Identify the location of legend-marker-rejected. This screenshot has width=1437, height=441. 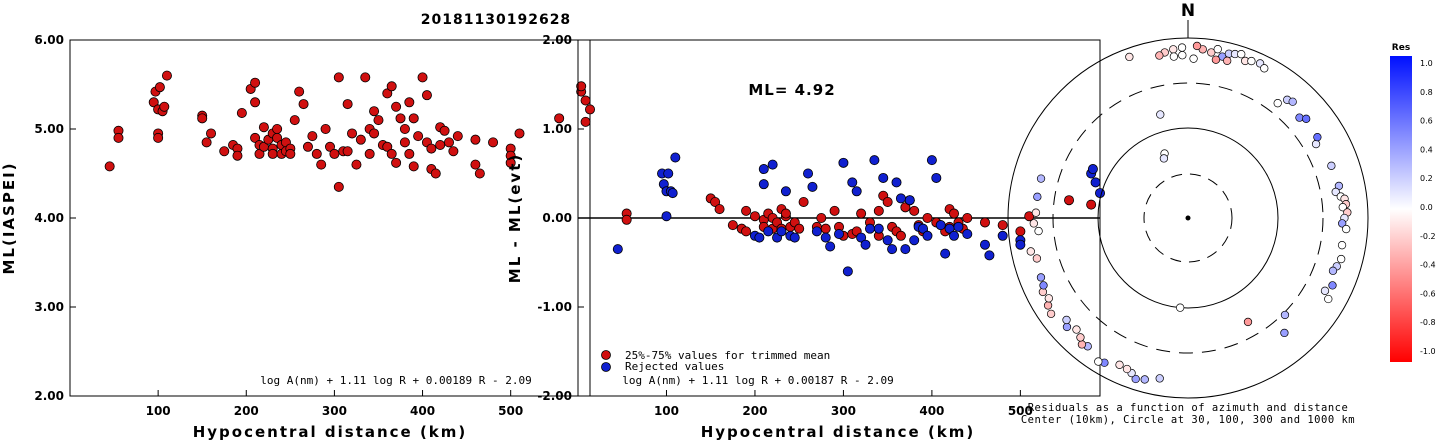
(606, 367).